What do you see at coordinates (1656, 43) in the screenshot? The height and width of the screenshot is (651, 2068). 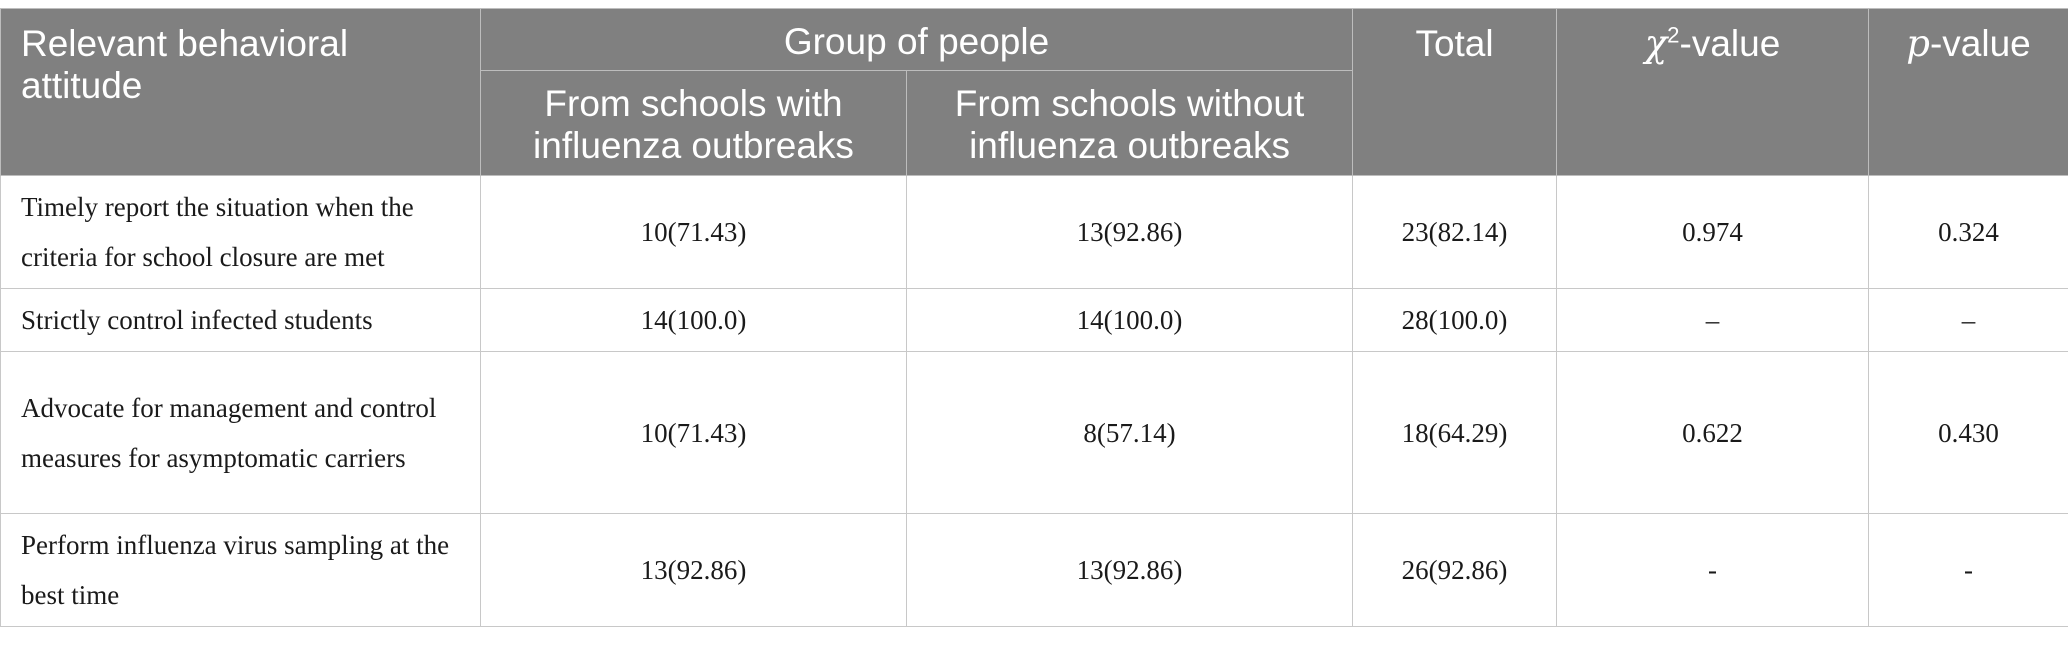 I see `chi-symbol: χ` at bounding box center [1656, 43].